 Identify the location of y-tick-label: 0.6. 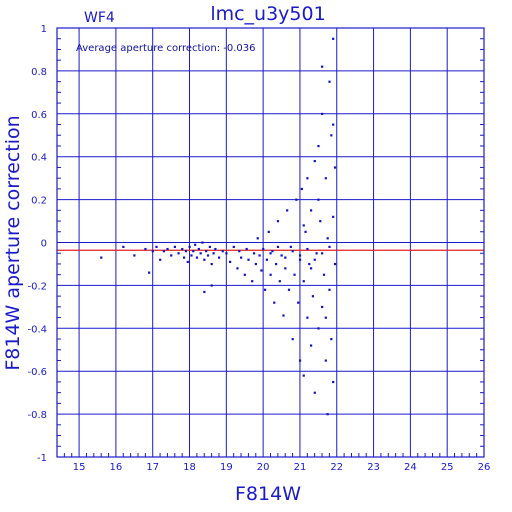
(39, 115).